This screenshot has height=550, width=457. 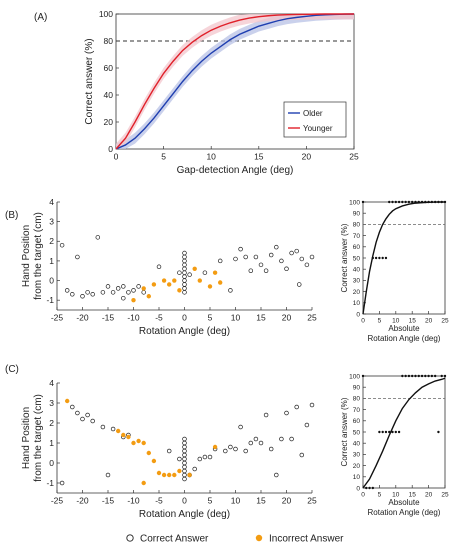 What do you see at coordinates (357, 281) in the screenshot?
I see `y-tick-label: 30` at bounding box center [357, 281].